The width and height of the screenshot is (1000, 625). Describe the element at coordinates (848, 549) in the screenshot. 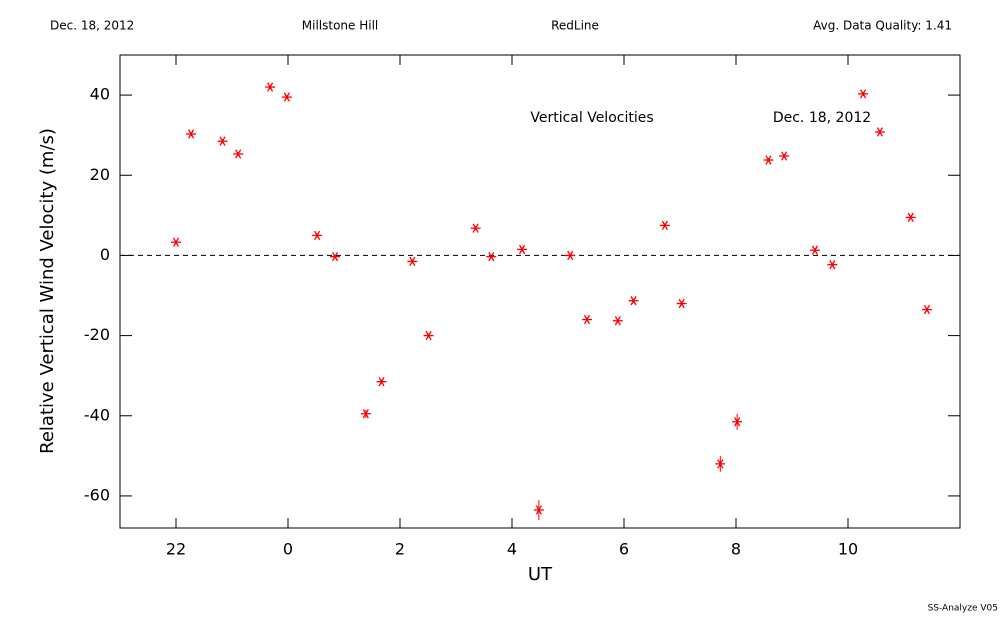

I see `x-tick-label: 10` at that location.